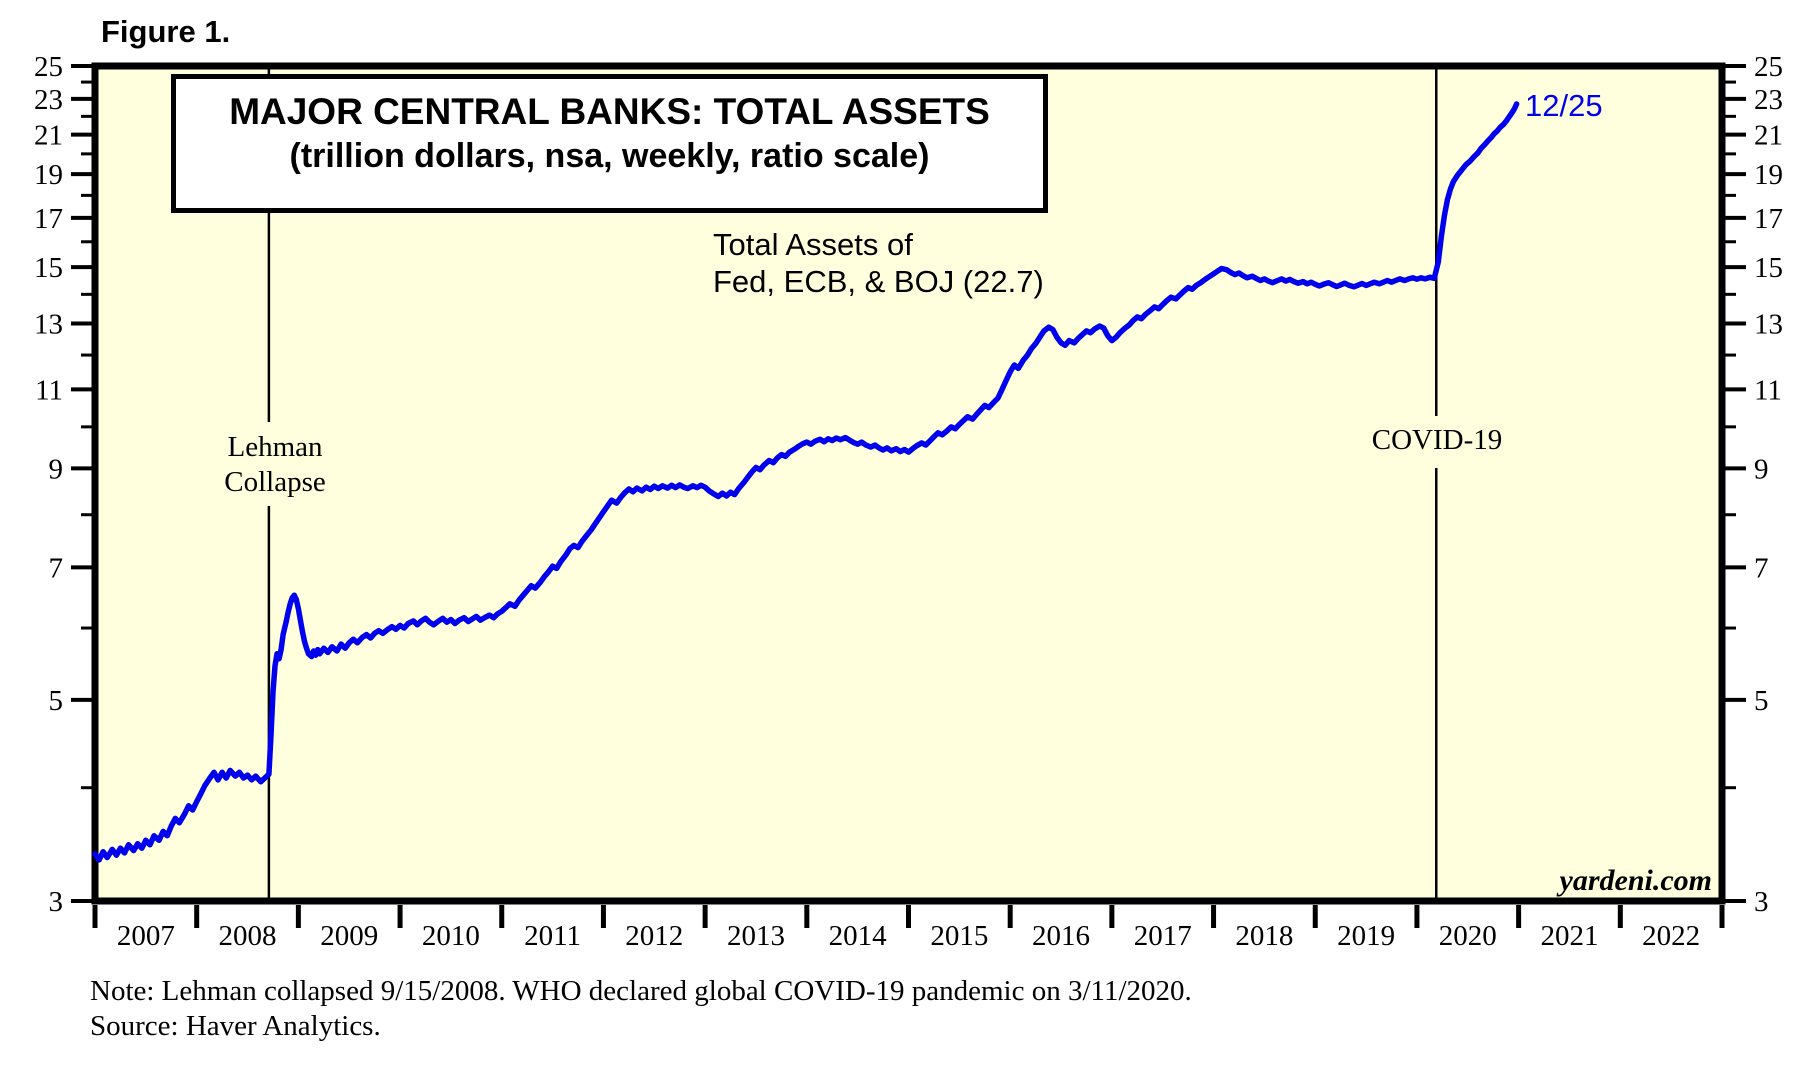 The height and width of the screenshot is (1071, 1806). I want to click on y-axis-label-right: 17, so click(1768, 219).